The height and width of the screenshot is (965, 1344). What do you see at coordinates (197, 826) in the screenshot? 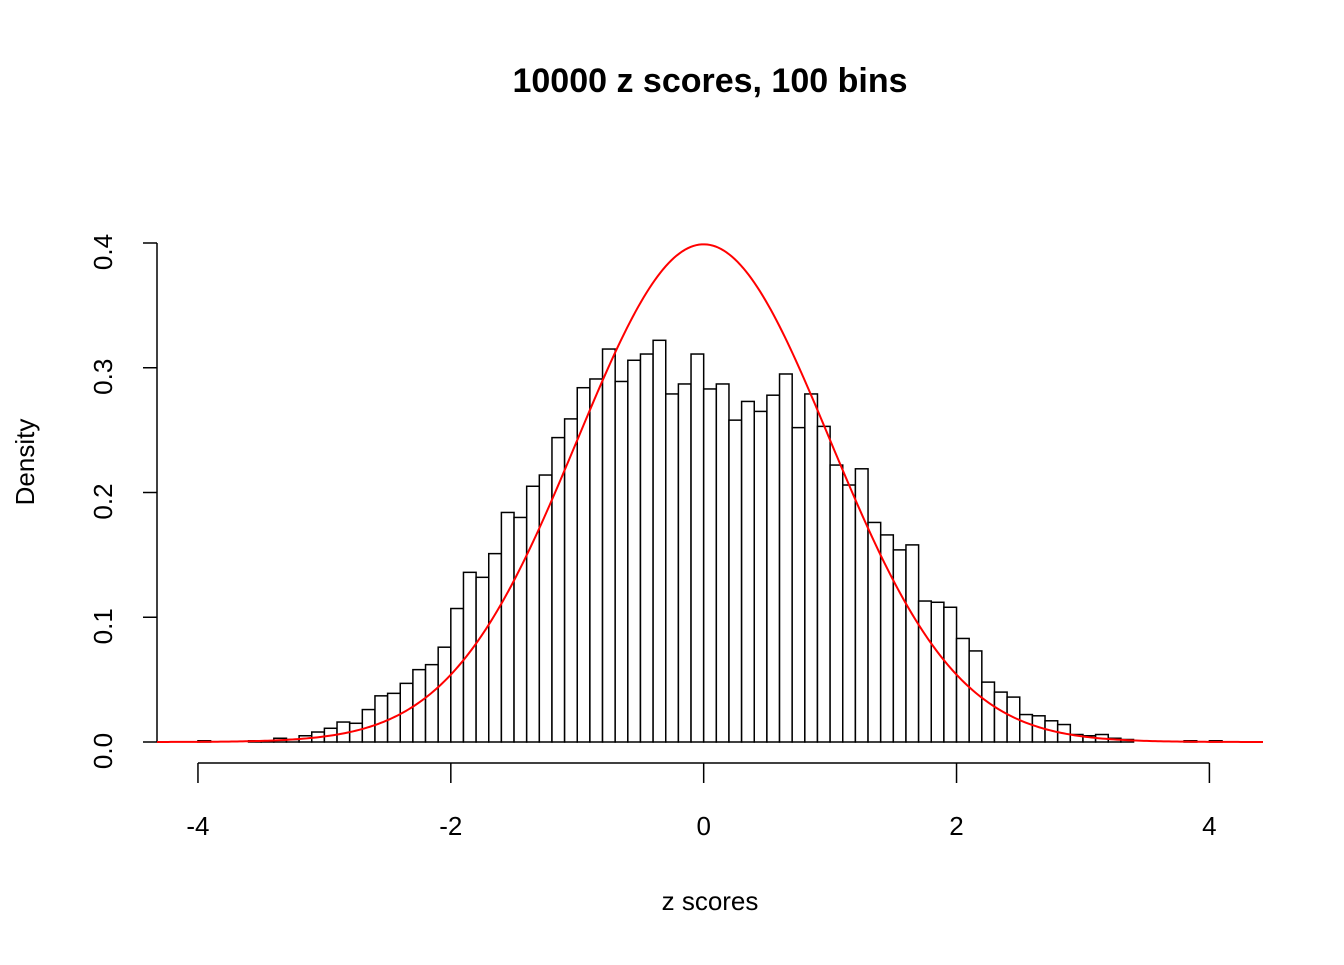
I see `x-tick-label: -4` at bounding box center [197, 826].